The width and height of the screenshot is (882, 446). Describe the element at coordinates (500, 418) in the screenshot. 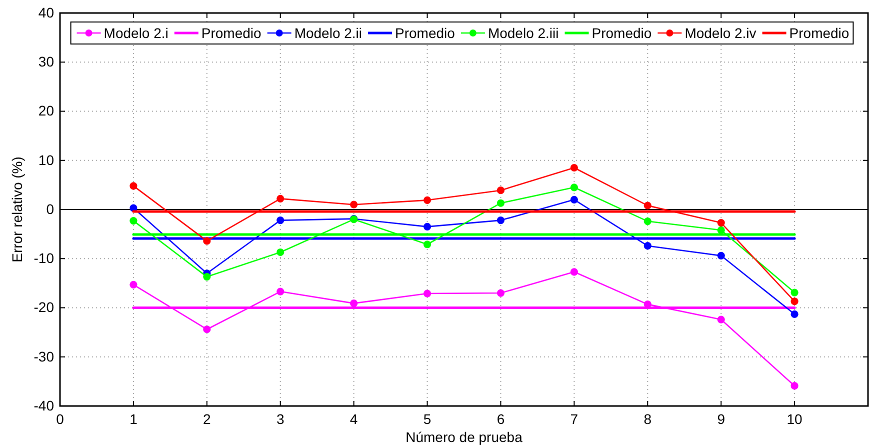

I see `x-tick-label: 6` at that location.